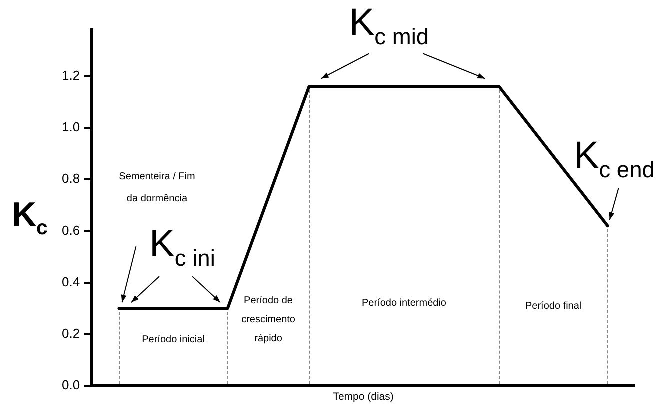 Image resolution: width=665 pixels, height=408 pixels. What do you see at coordinates (269, 320) in the screenshot?
I see `annotation: Período de crescimento rápido` at bounding box center [269, 320].